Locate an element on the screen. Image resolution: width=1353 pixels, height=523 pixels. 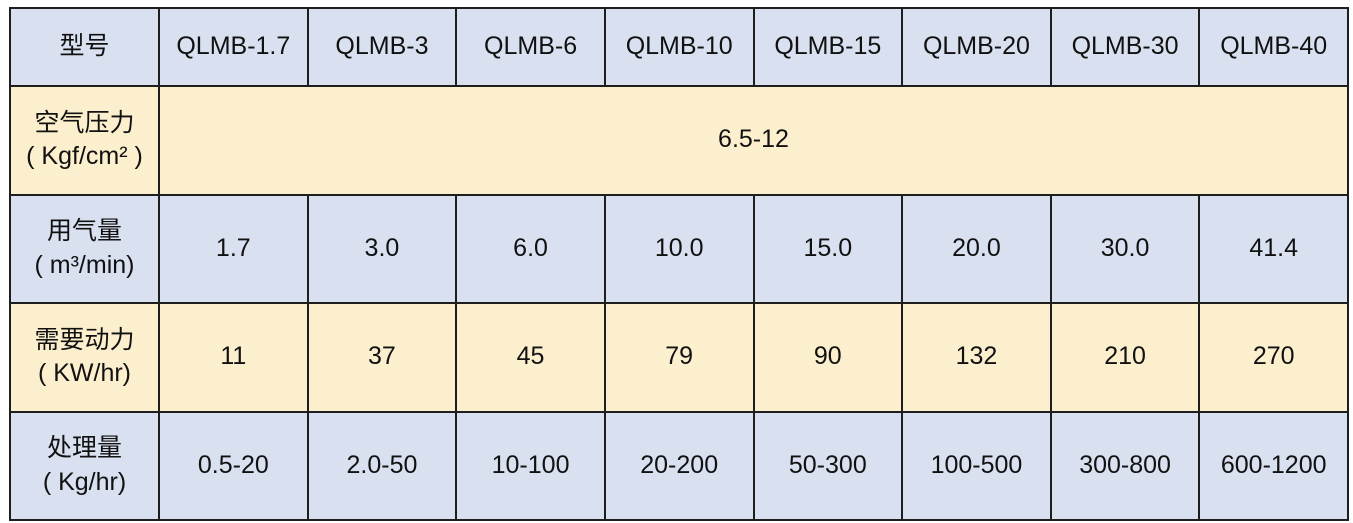
row-label-text: 需要动力 is located at coordinates (84, 339).